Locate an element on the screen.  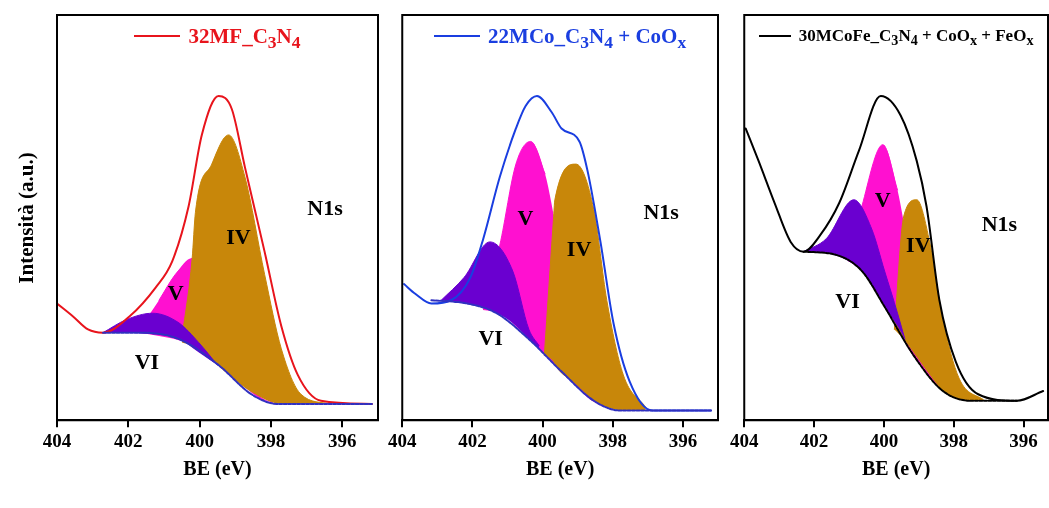
legend-label: 30MCoFe_C$_{3}$N$_{4}$ + CoO$_{x}$ + FeO$_{x}$ is located at coordinates (916, 38).